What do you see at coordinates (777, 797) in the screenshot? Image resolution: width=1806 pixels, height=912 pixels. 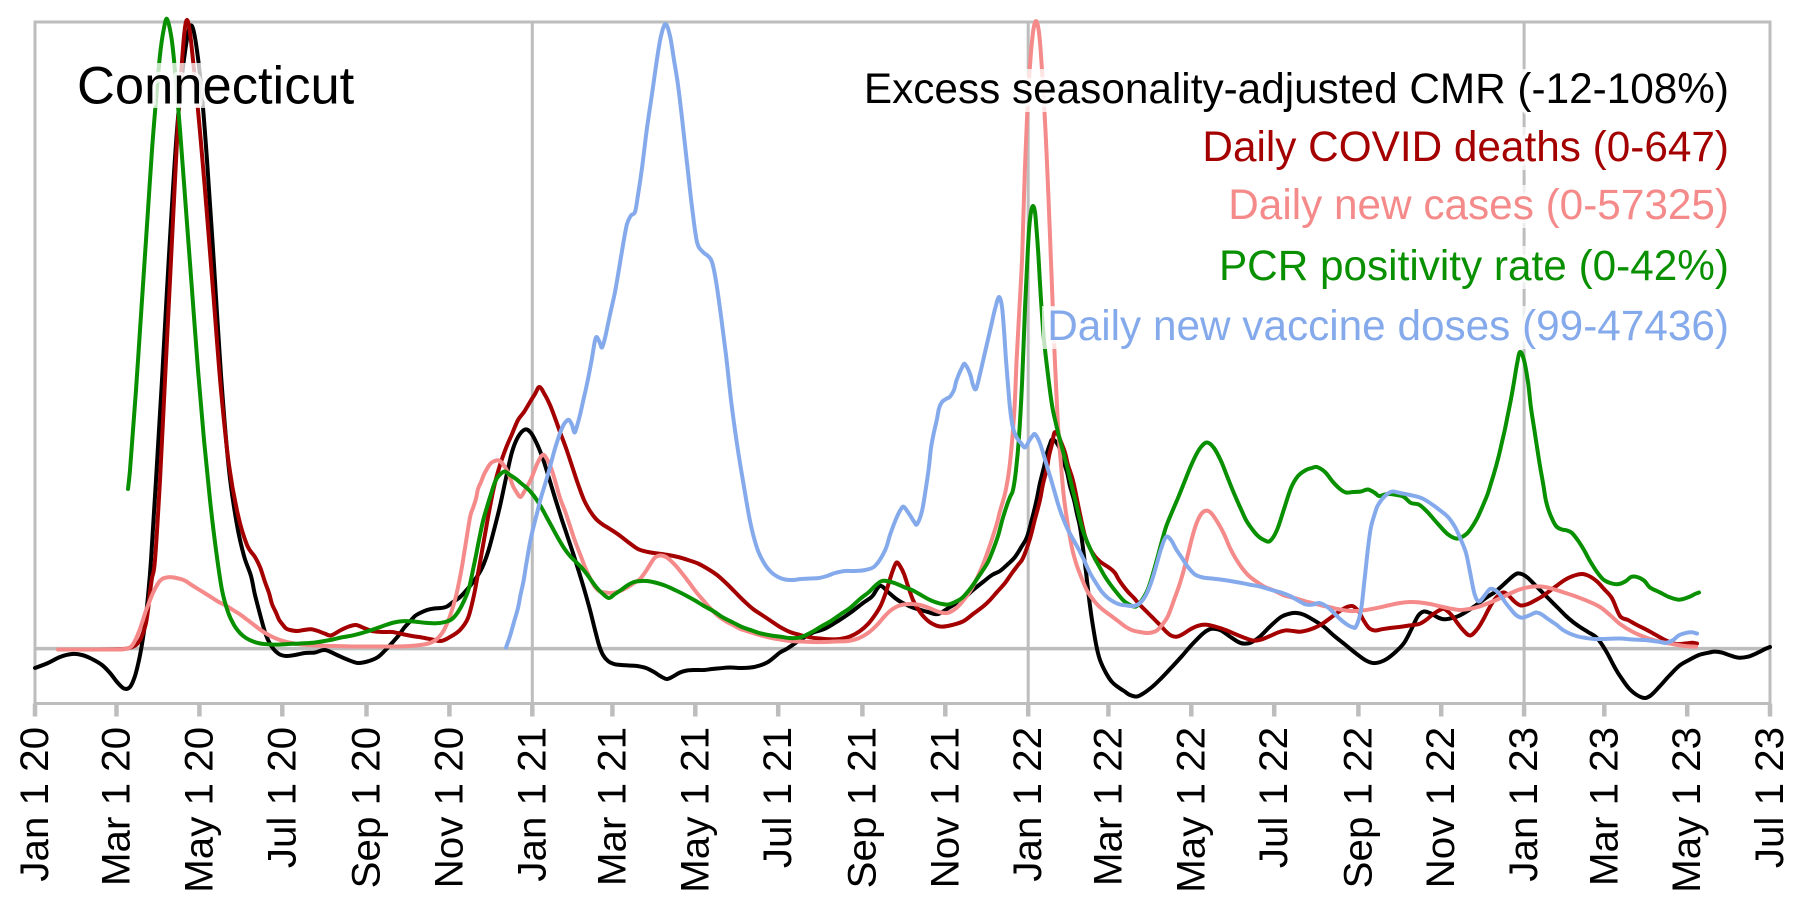 I see `svg-text: Jul 1 21` at bounding box center [777, 797].